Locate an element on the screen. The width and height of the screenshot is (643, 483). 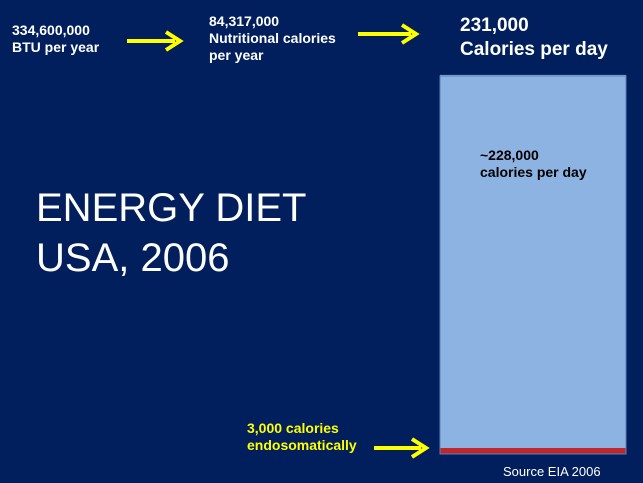
btu-value: 334,600,000 is located at coordinates (51, 30).